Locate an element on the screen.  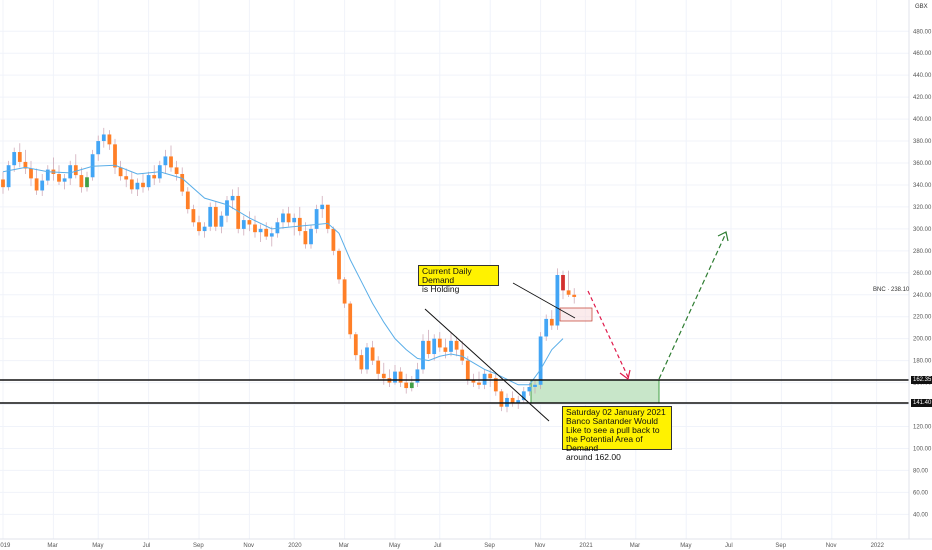
forecast-up-arrowhead is located at coordinates (723, 236).